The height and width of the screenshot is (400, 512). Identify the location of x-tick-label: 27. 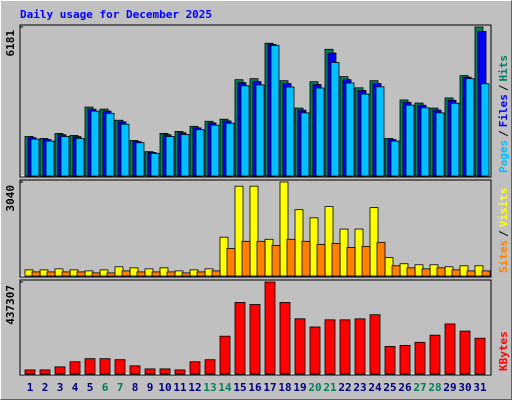
(419, 387).